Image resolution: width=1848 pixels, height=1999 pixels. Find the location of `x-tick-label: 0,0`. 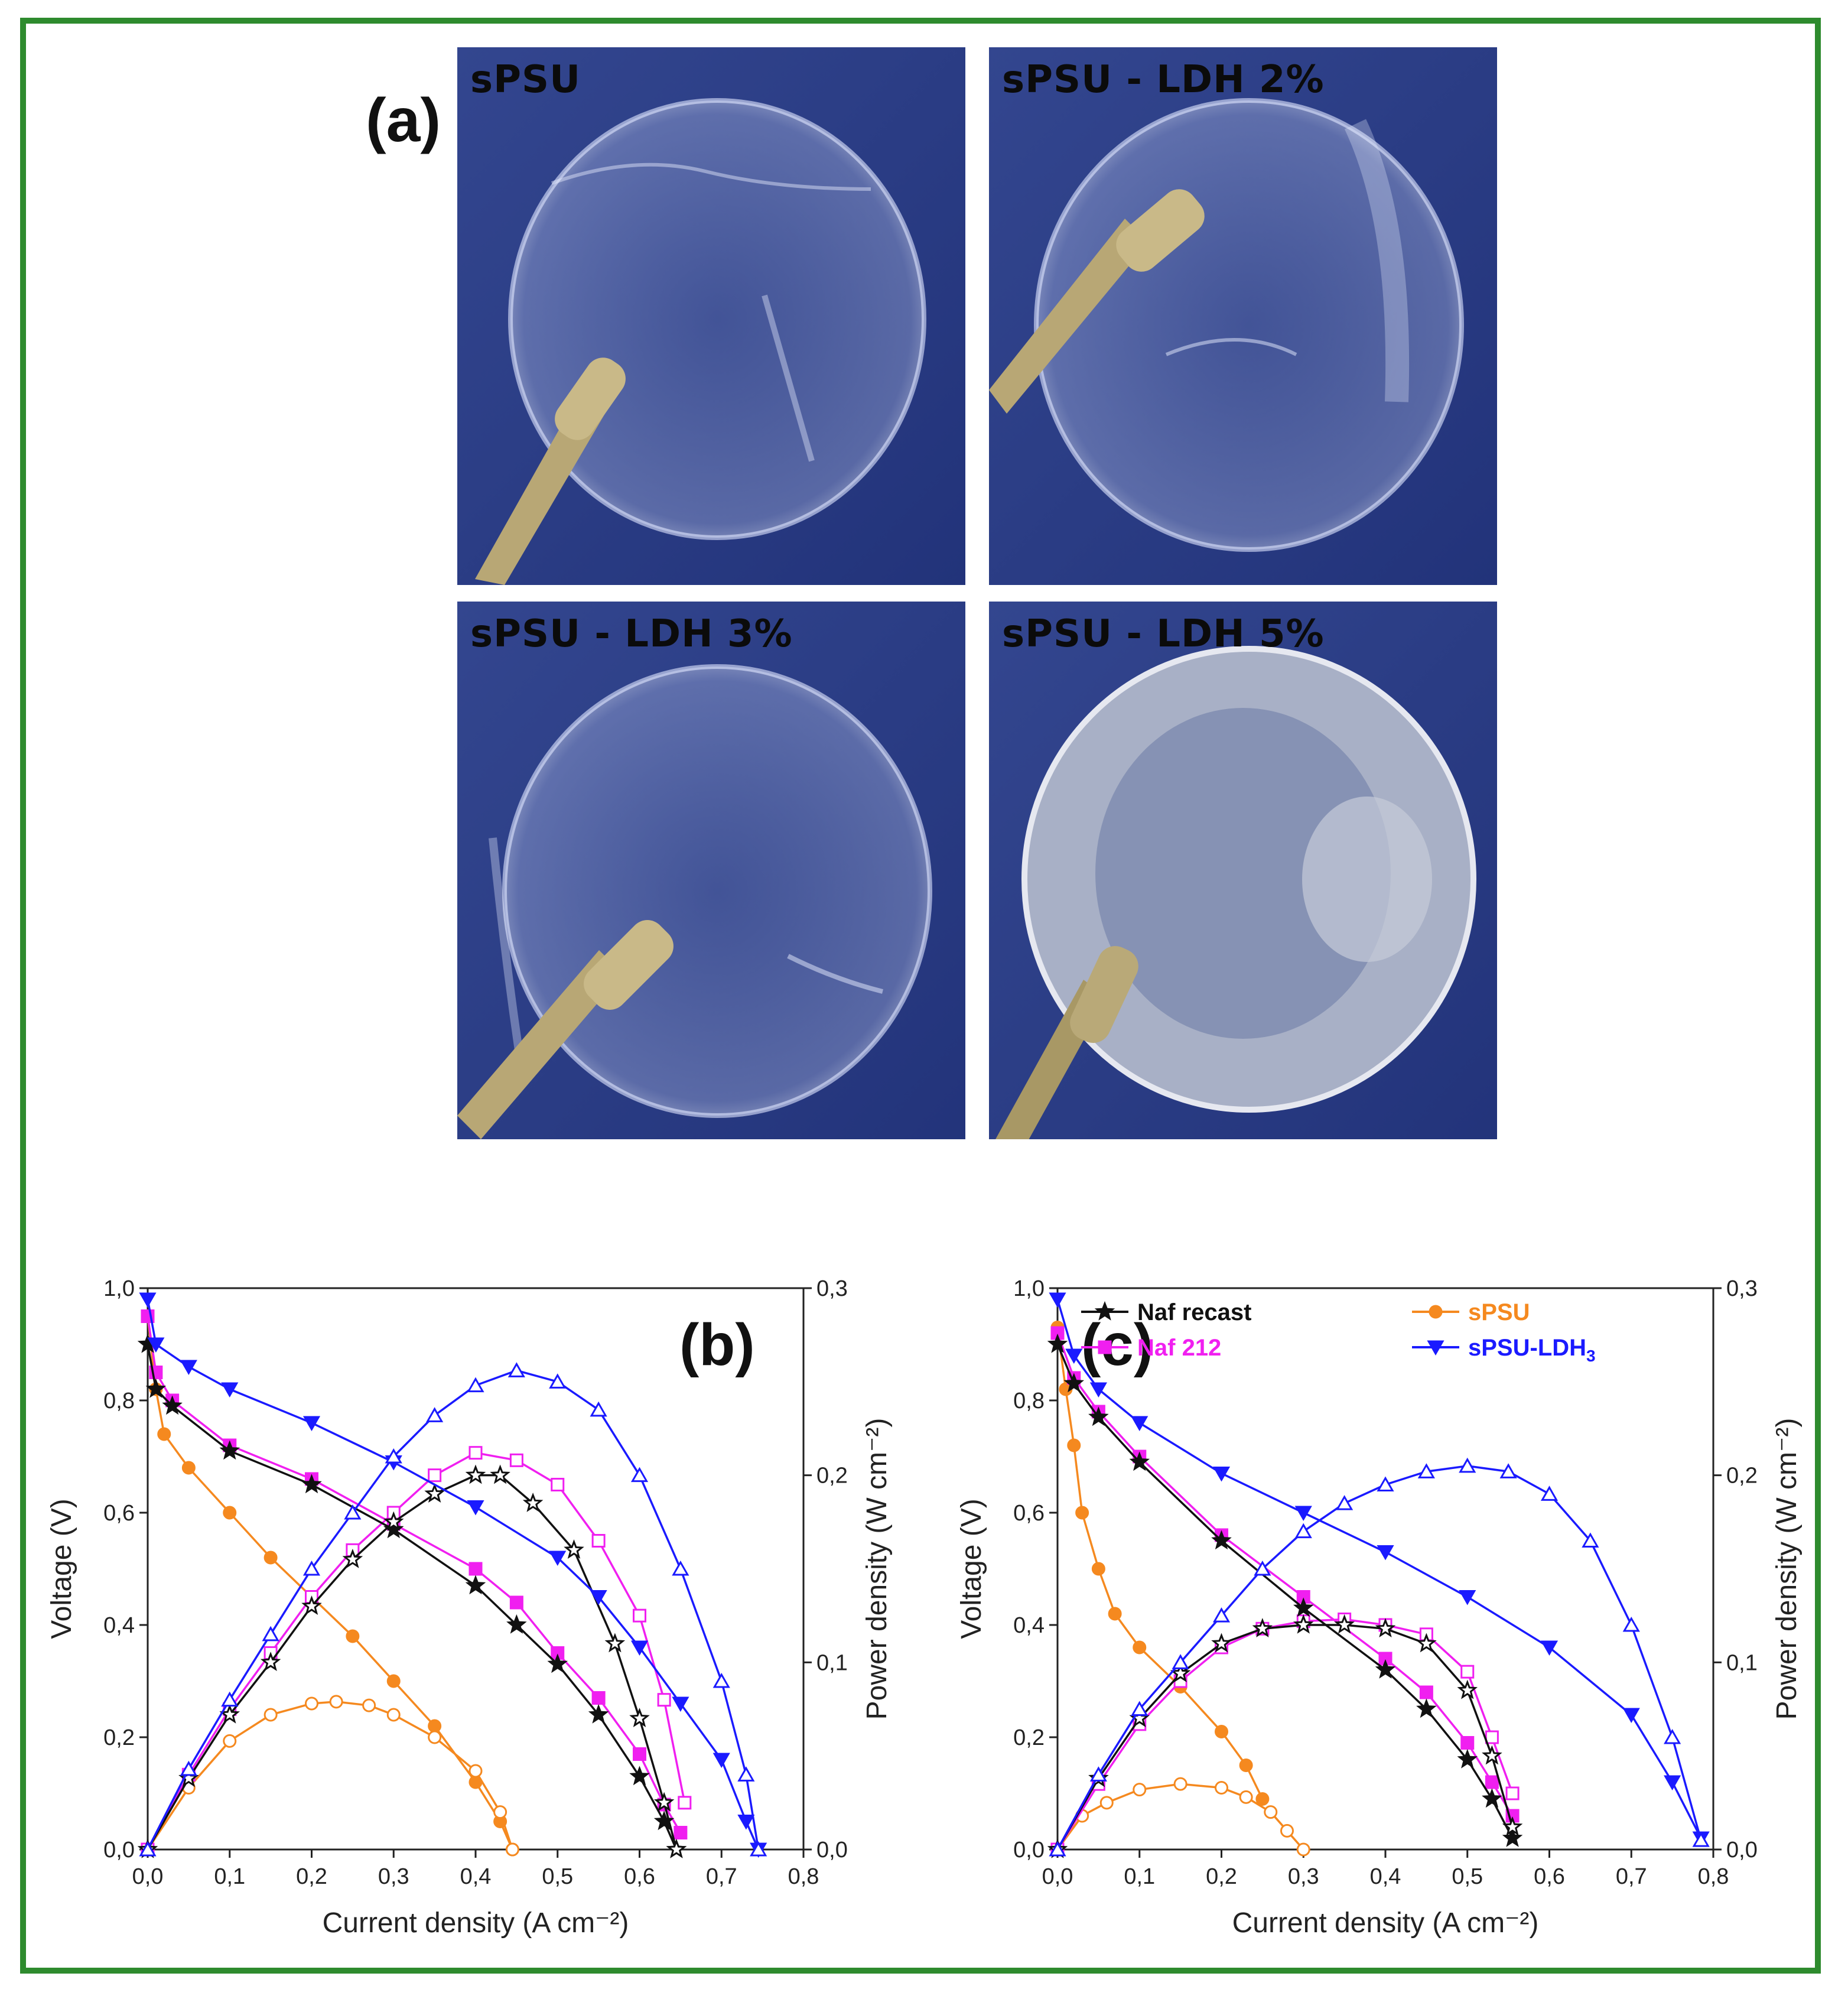

x-tick-label: 0,0 is located at coordinates (1057, 1877).